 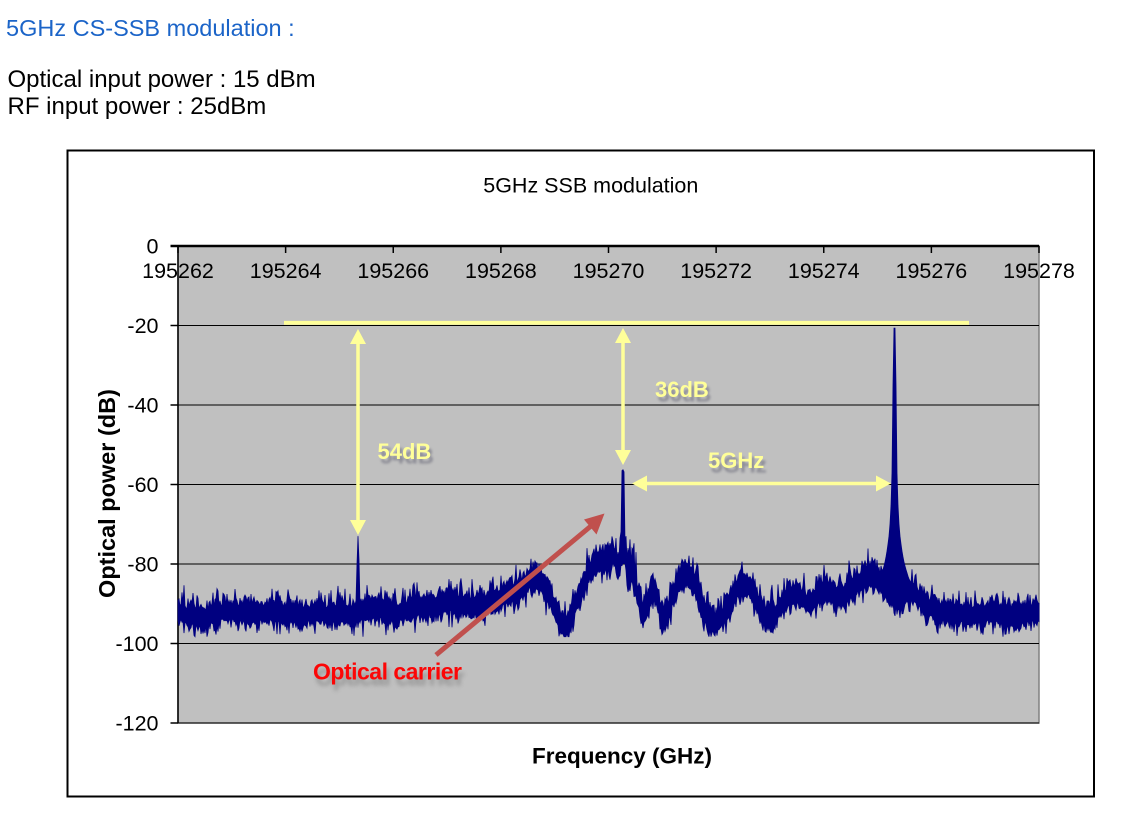 I want to click on svg-text: Frequency (GHz), so click(x=622, y=756).